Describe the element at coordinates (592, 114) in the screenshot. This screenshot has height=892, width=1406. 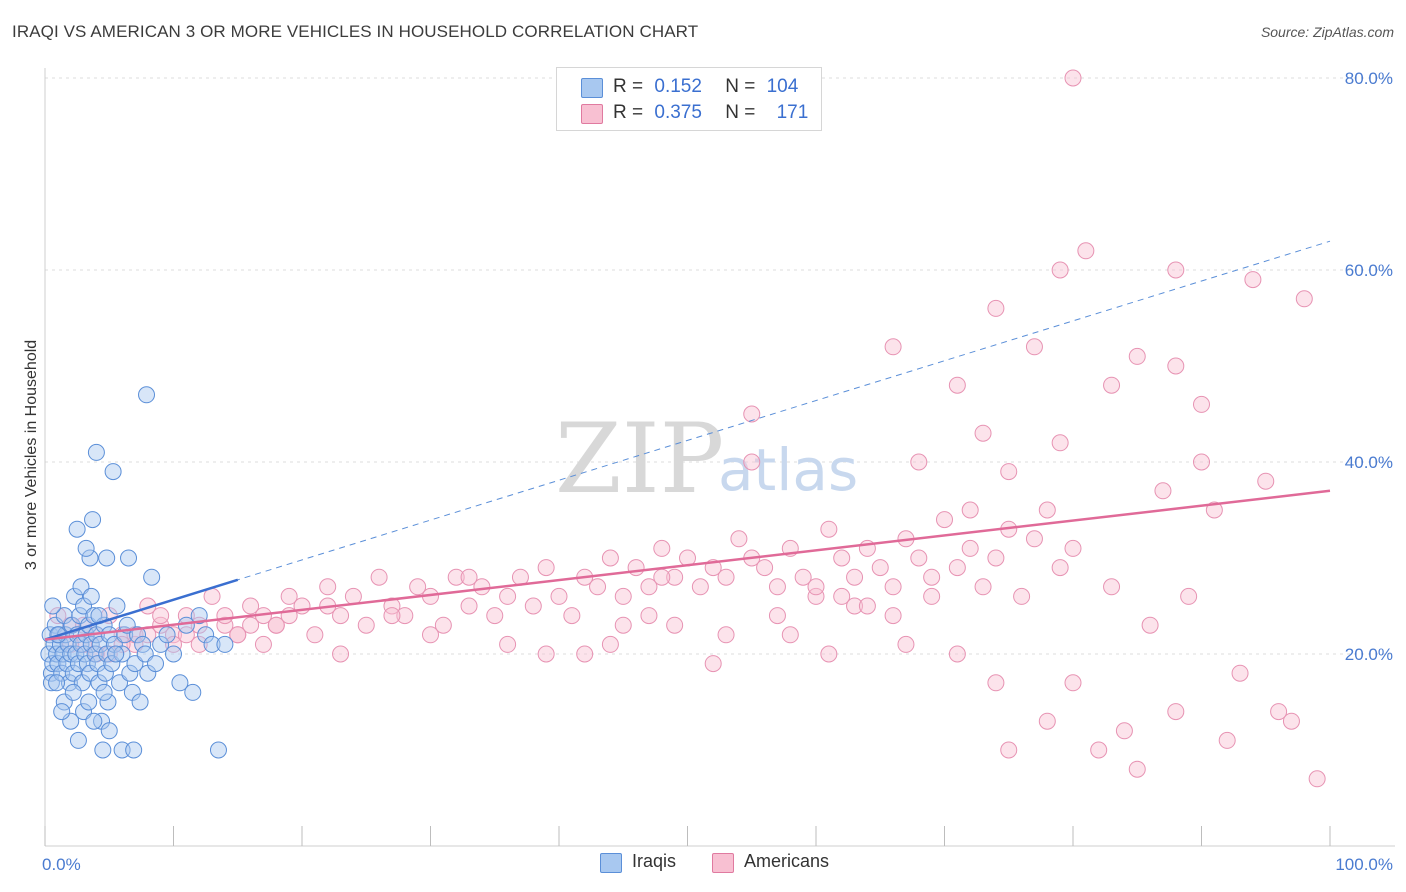
I see `legend-swatch-americans` at that location.